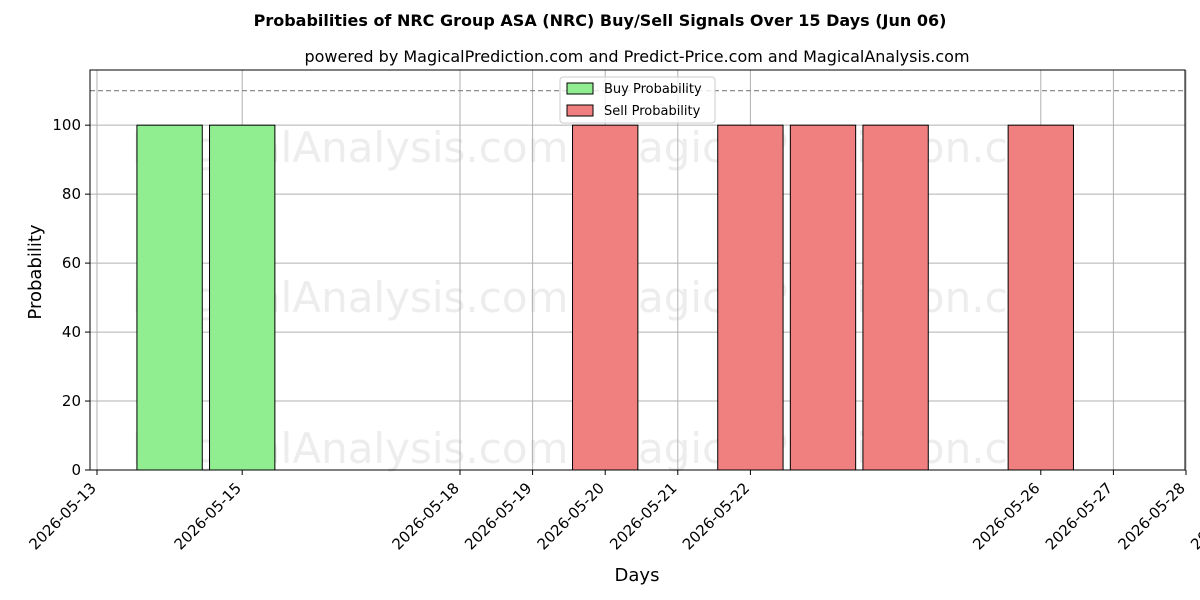 The height and width of the screenshot is (600, 1200). I want to click on x-tick-label: 2026-05-19, so click(498, 516).